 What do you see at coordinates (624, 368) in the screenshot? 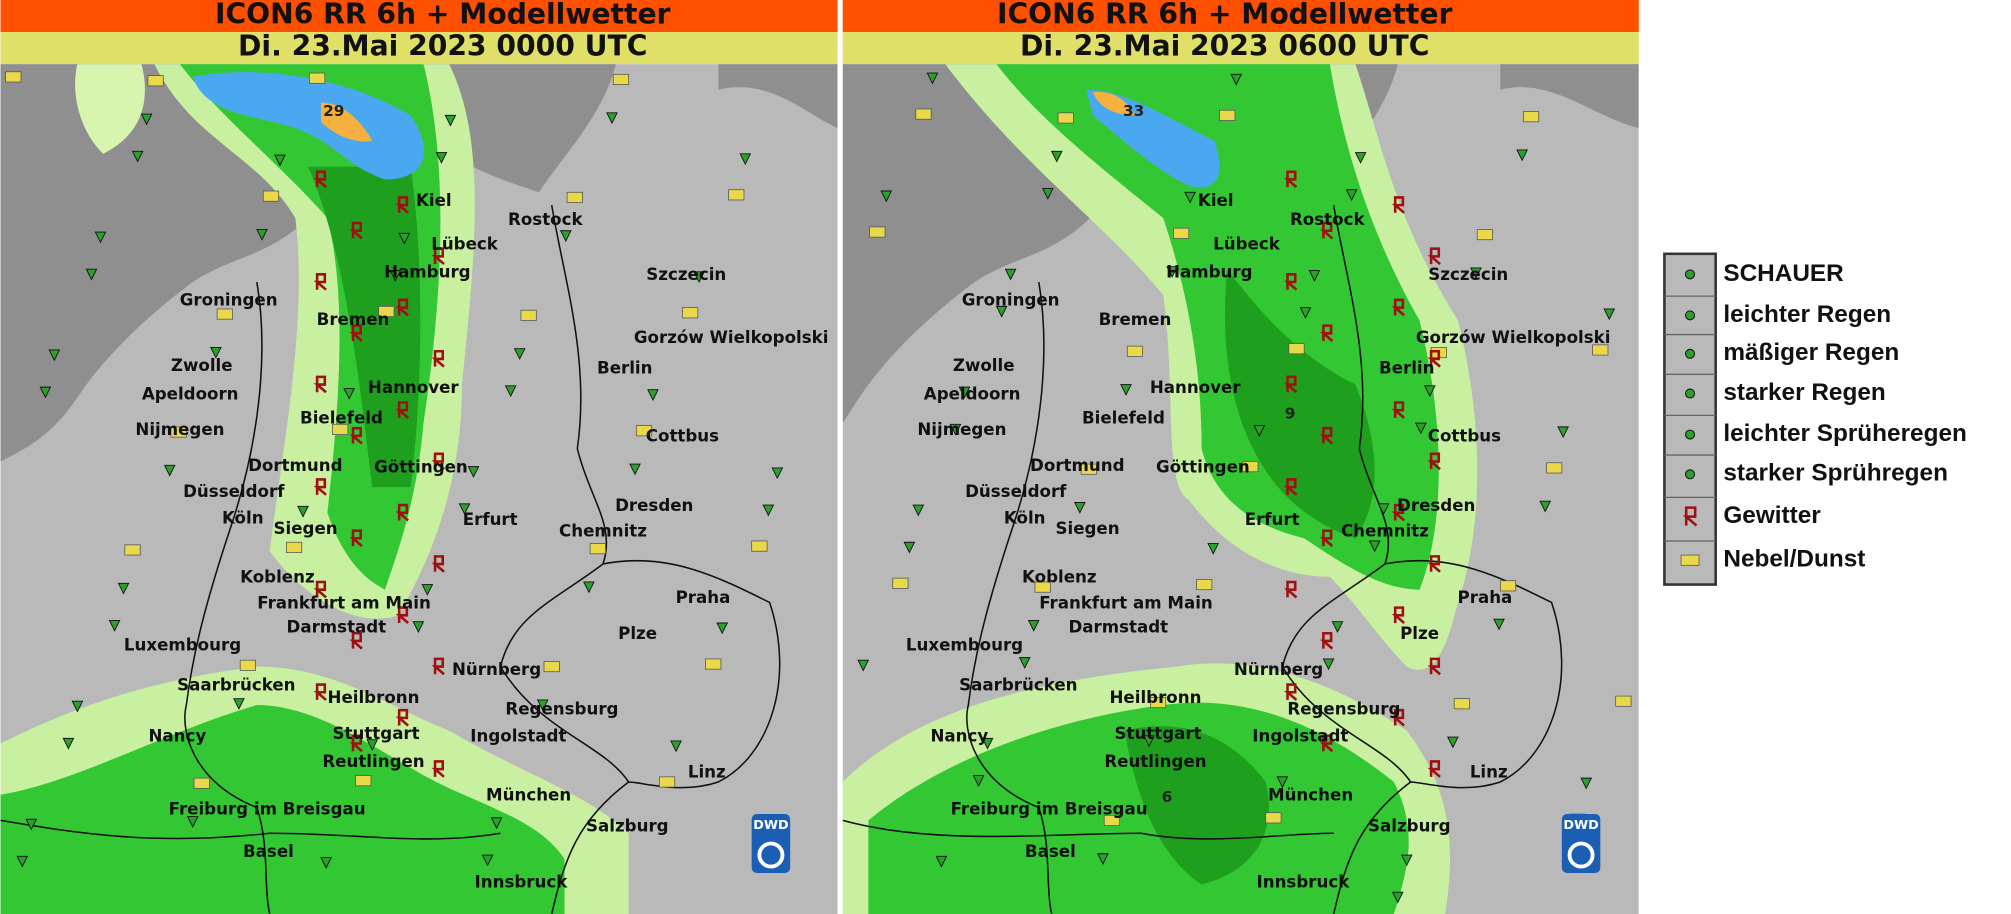
I see `city-label: Berlin` at bounding box center [624, 368].